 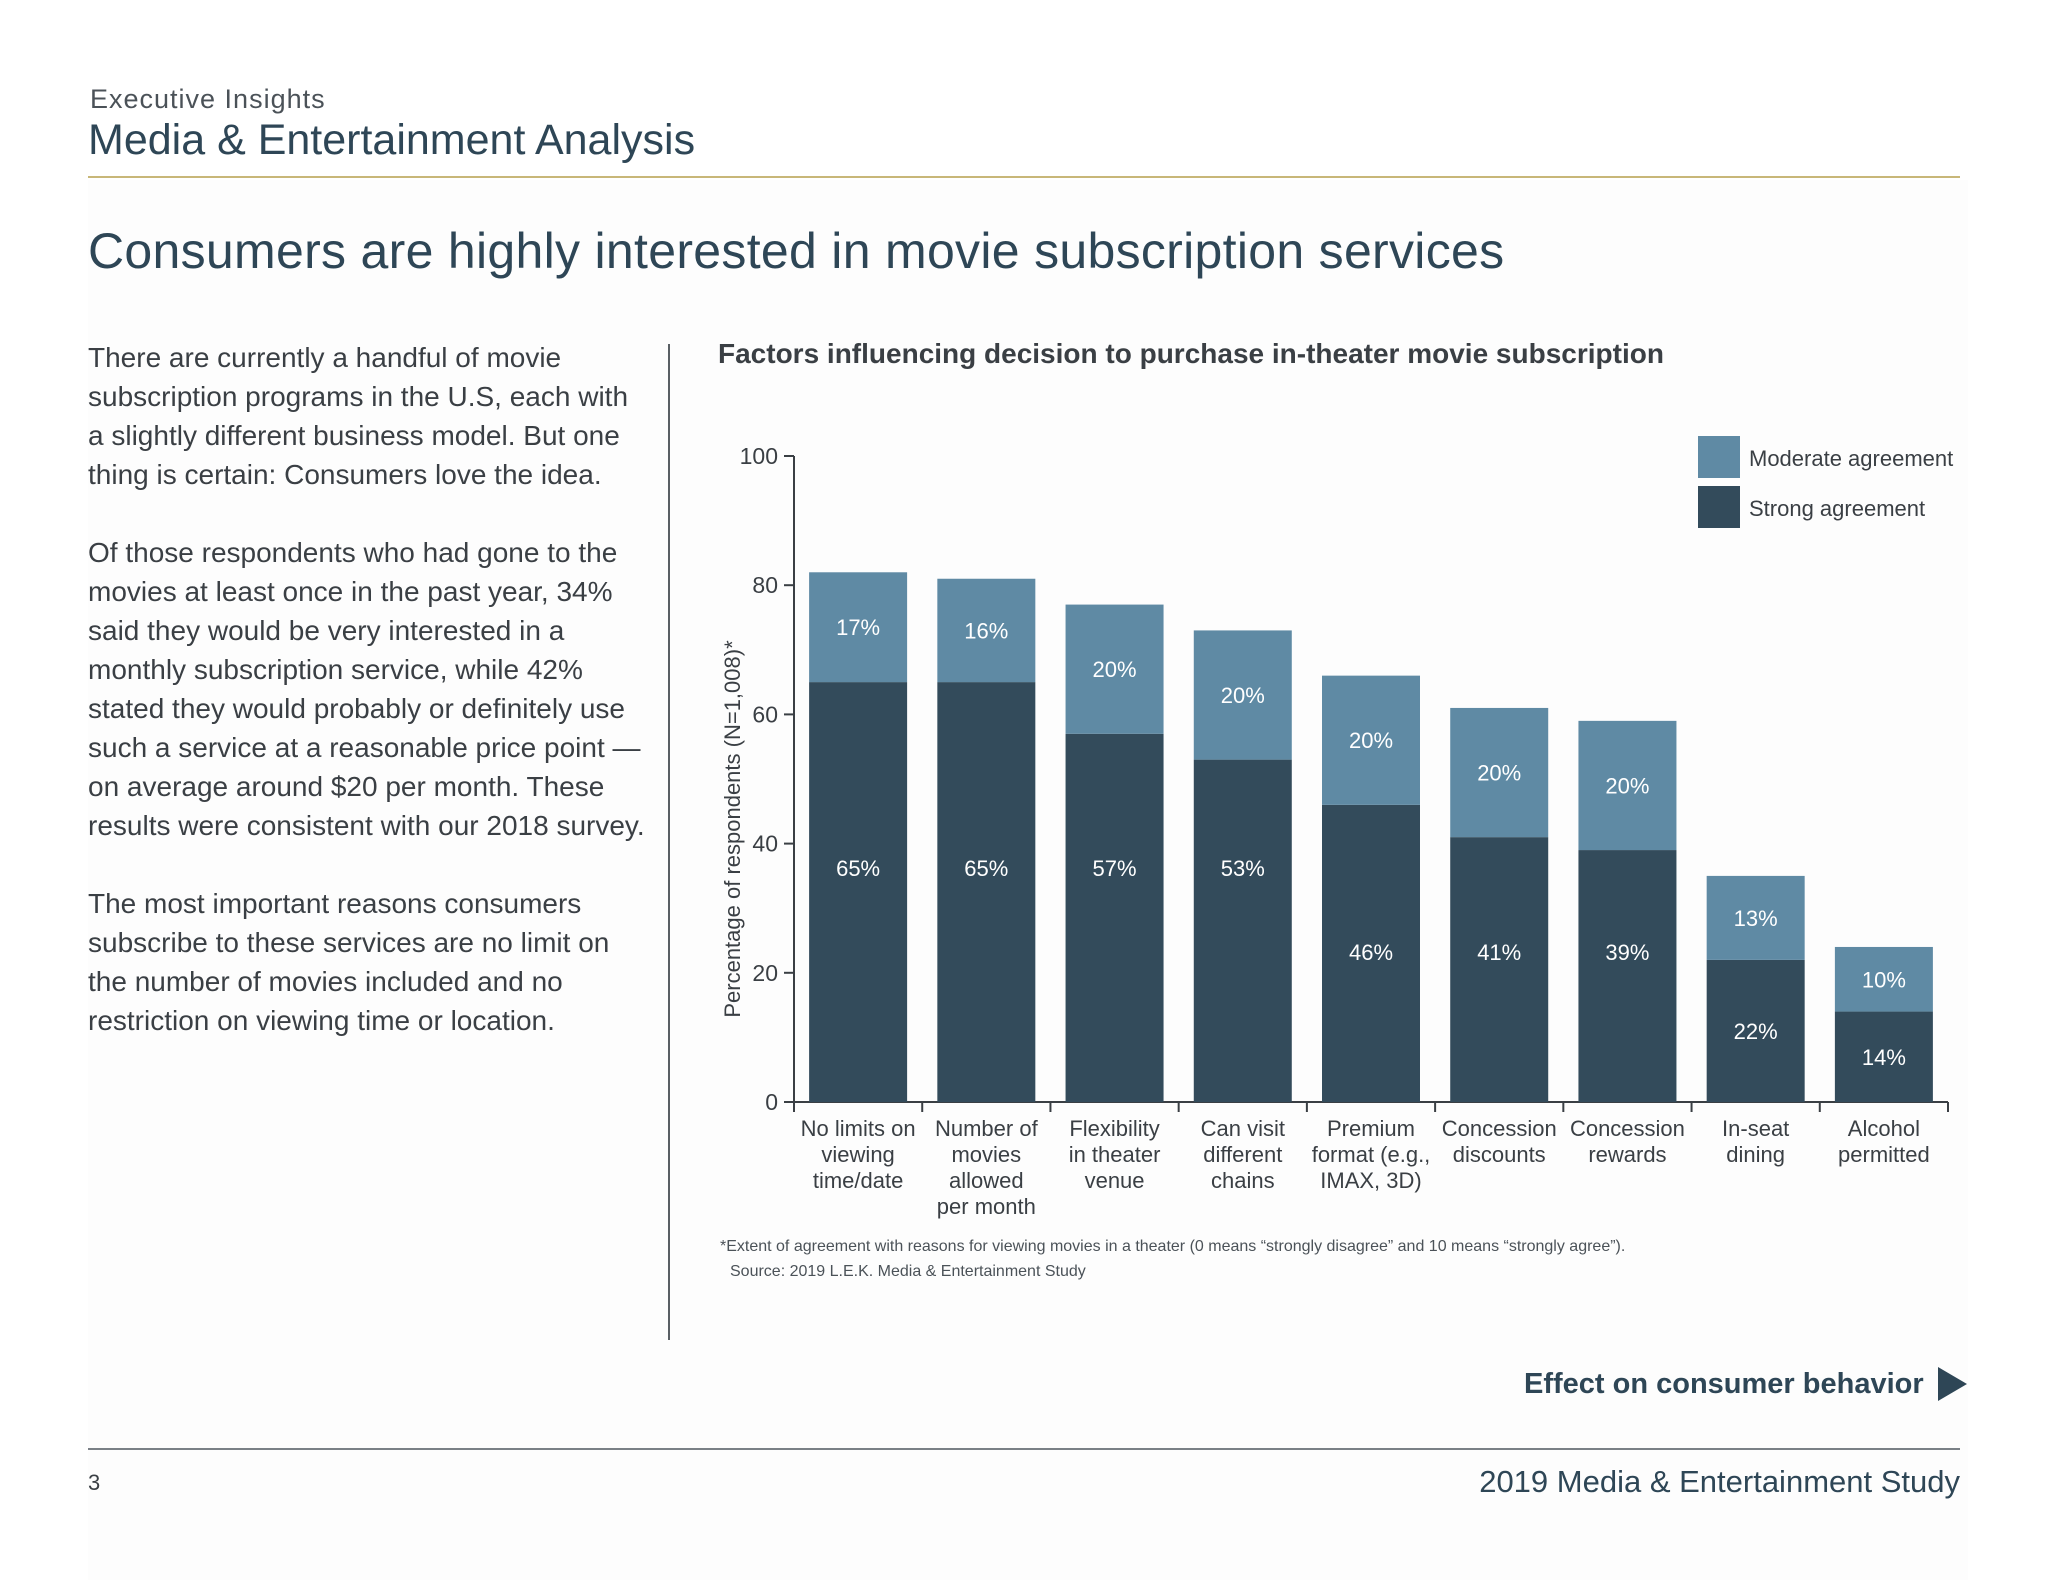 What do you see at coordinates (1242, 1154) in the screenshot?
I see `x-category-label: different` at bounding box center [1242, 1154].